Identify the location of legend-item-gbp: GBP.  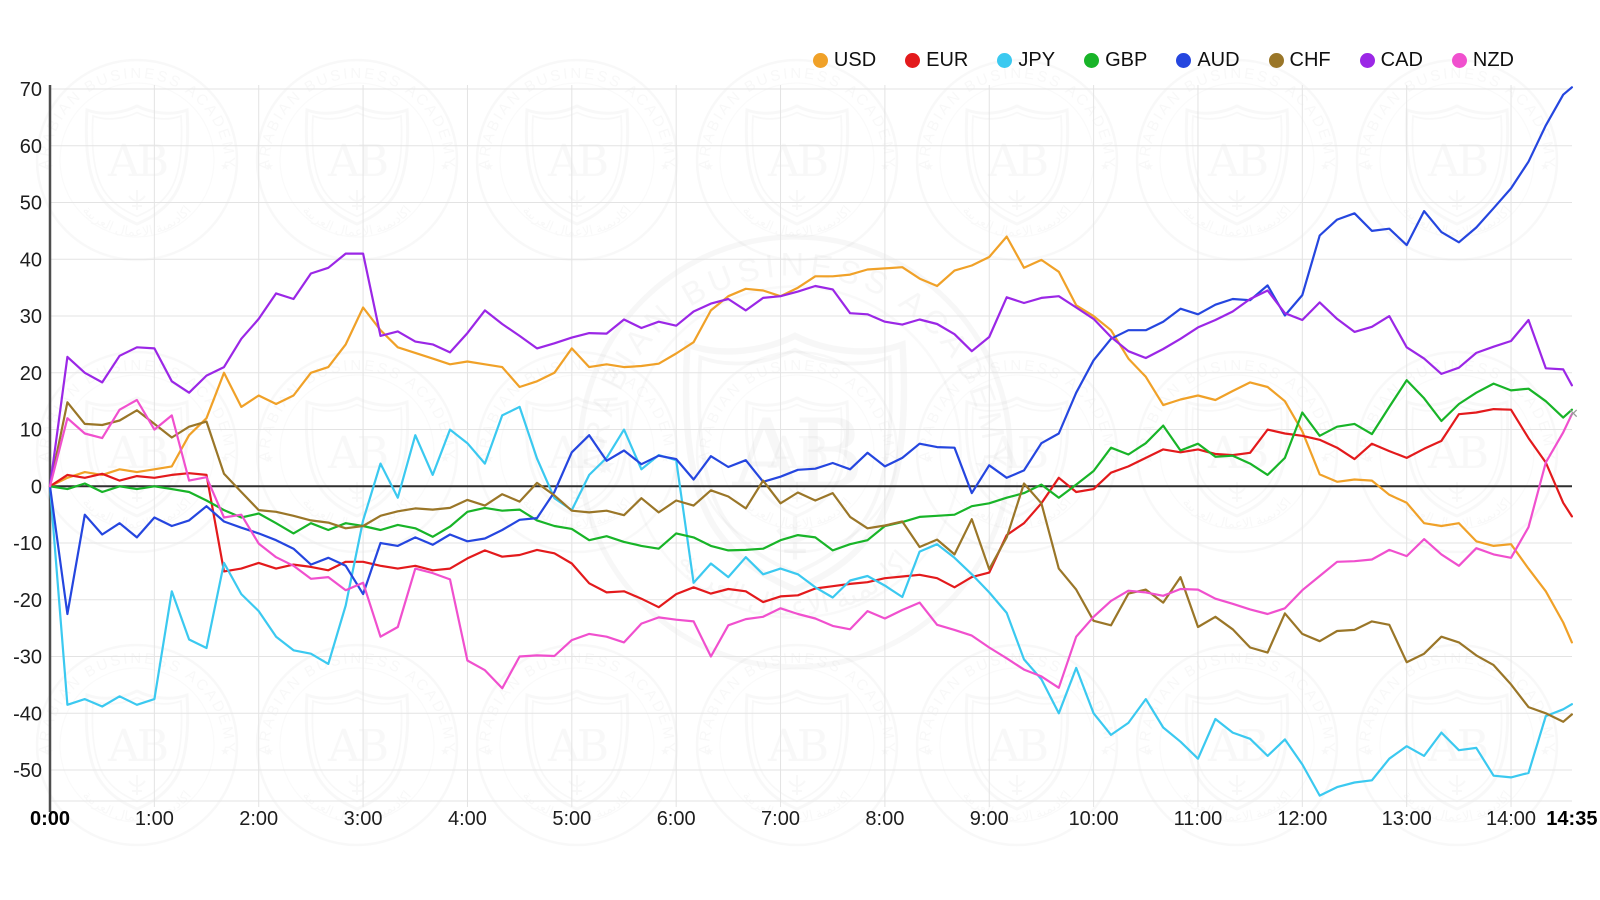
(1115, 60).